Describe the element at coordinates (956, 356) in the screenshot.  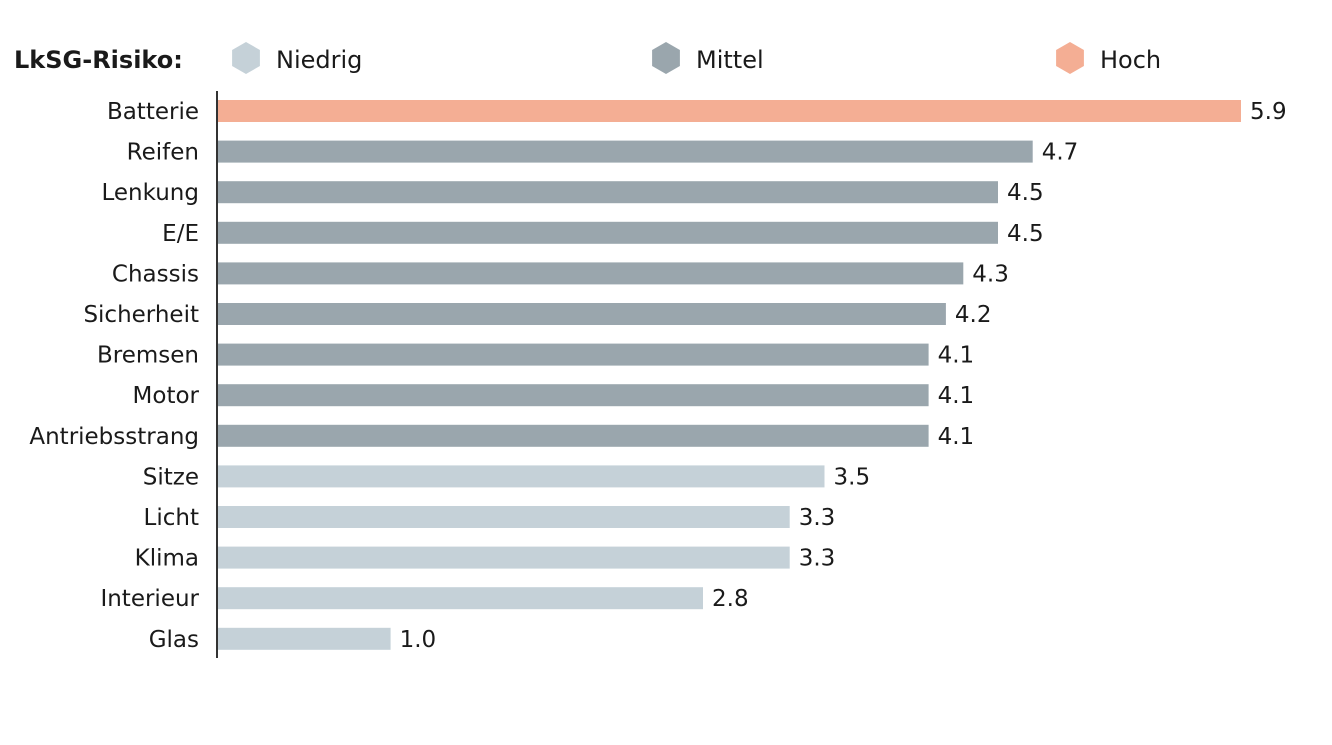
I see `value-label-bremsen: 4.1` at that location.